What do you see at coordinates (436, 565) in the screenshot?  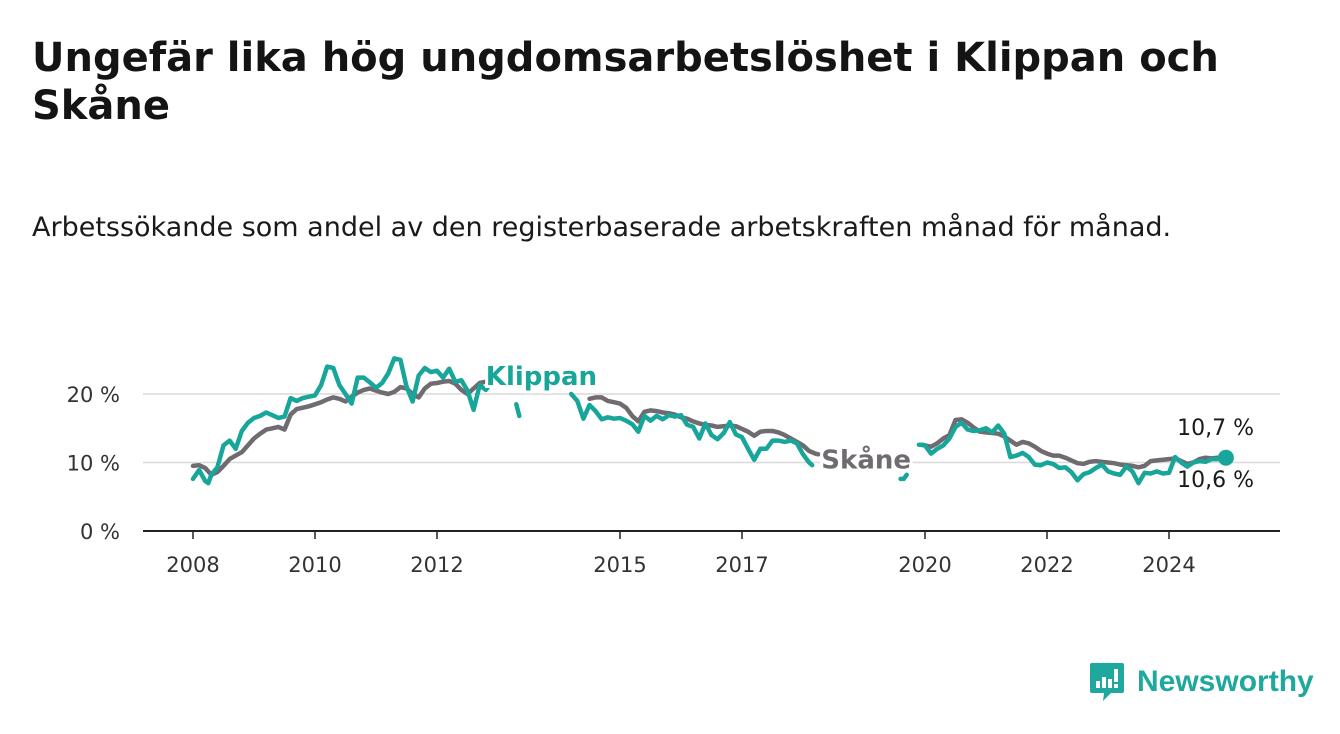 I see `x-tick-label: 2012` at bounding box center [436, 565].